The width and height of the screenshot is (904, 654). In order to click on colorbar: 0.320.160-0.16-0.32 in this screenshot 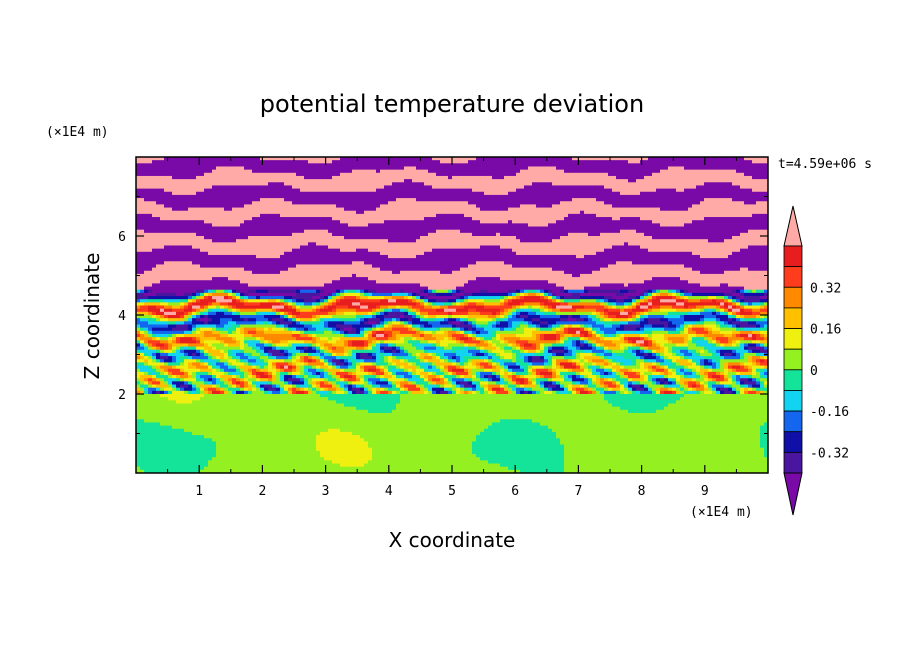, I will do `click(816, 360)`.